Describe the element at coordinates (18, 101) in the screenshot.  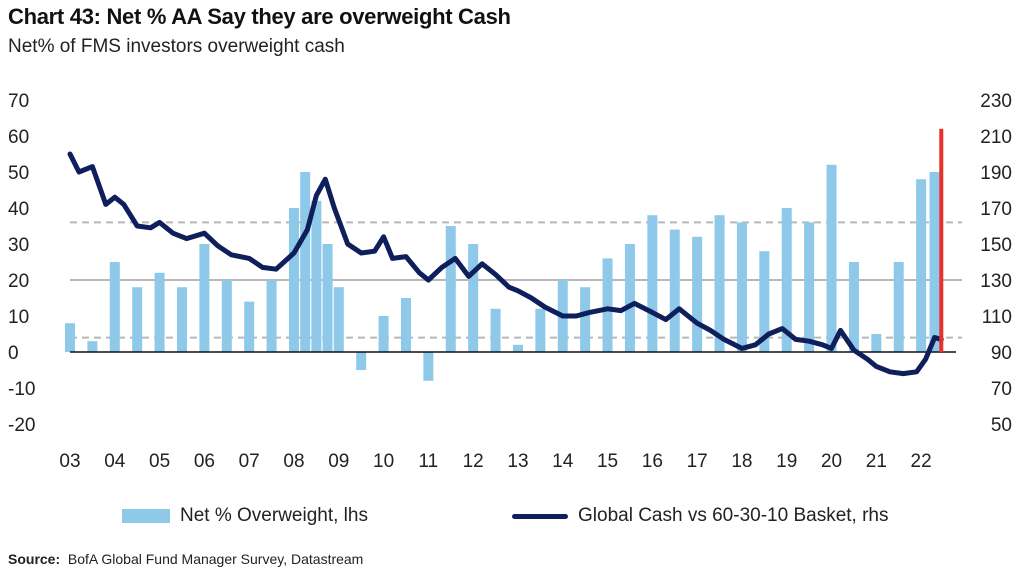
I see `left-tick-label: 70` at that location.